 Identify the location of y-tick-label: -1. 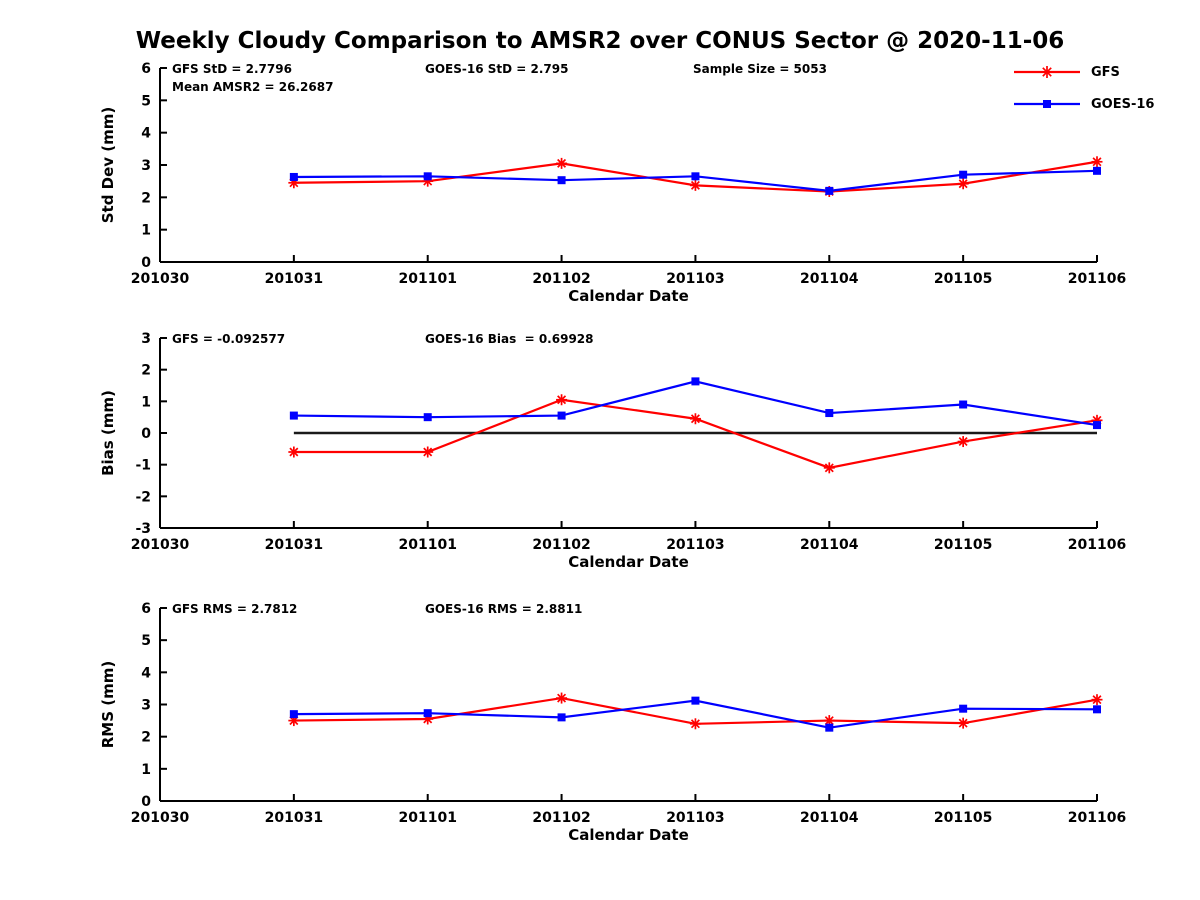
(143, 466).